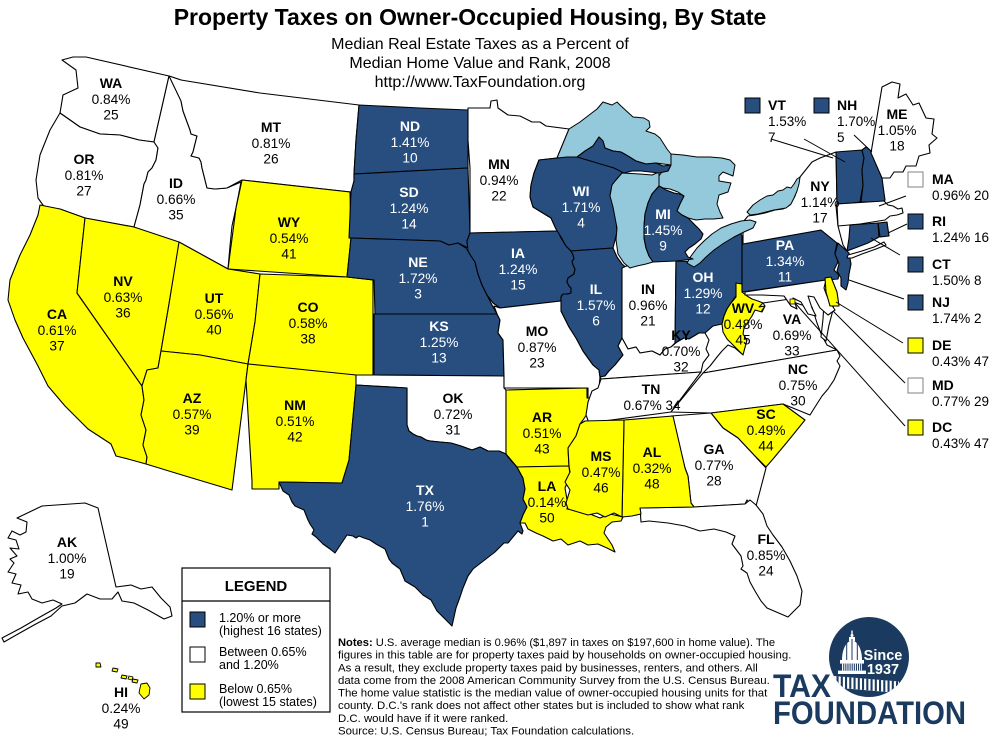 The width and height of the screenshot is (994, 755). I want to click on svg-text: TN, so click(651, 389).